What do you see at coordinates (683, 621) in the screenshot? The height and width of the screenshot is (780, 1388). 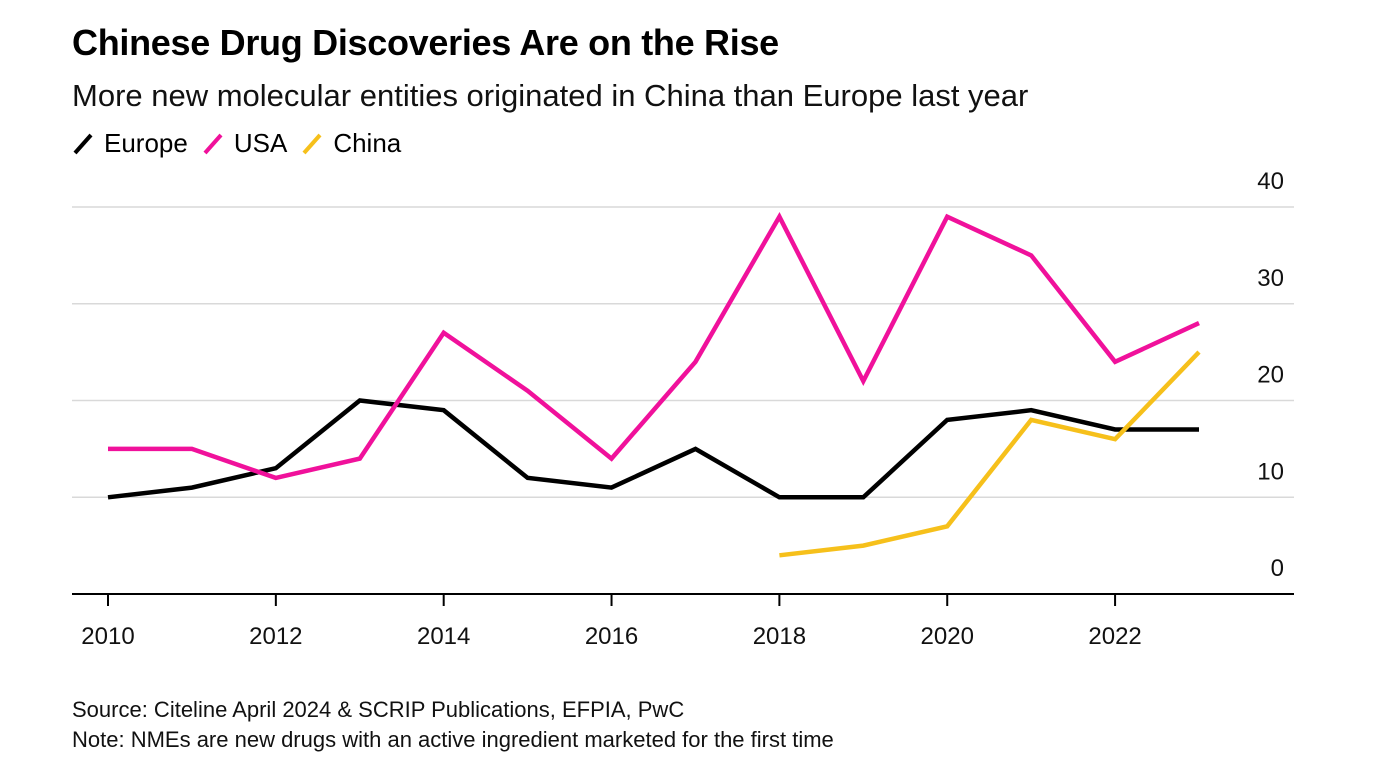 I see `x-axis: 2010 2012 2014 2016 2018 2020 2022` at bounding box center [683, 621].